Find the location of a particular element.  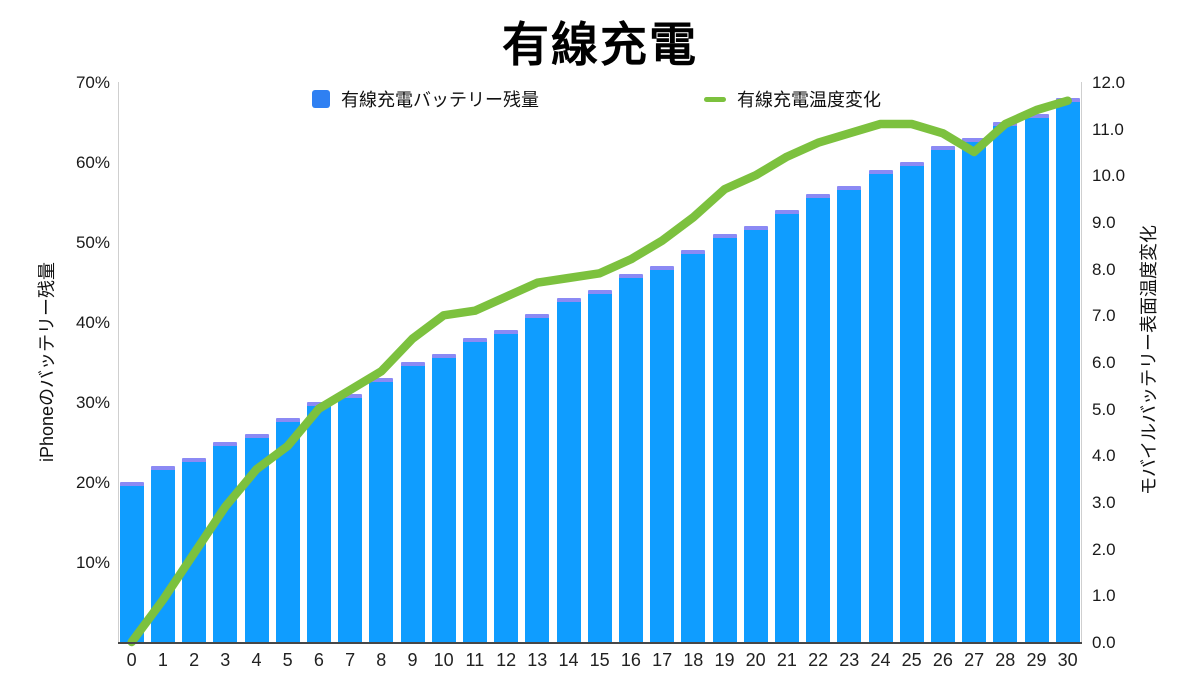

right-axis-tick-label: 3.0 is located at coordinates (1104, 502).